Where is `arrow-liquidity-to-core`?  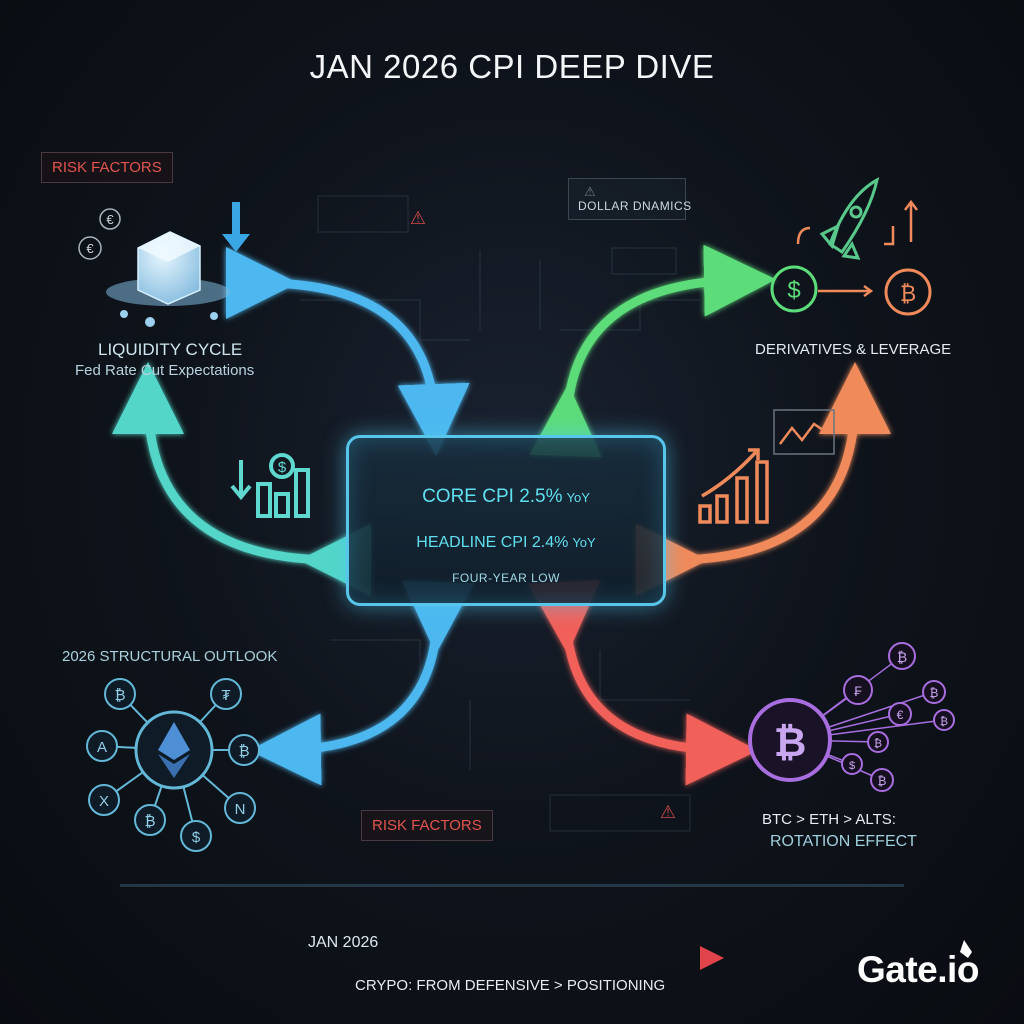
arrow-liquidity-to-core is located at coordinates (347, 351).